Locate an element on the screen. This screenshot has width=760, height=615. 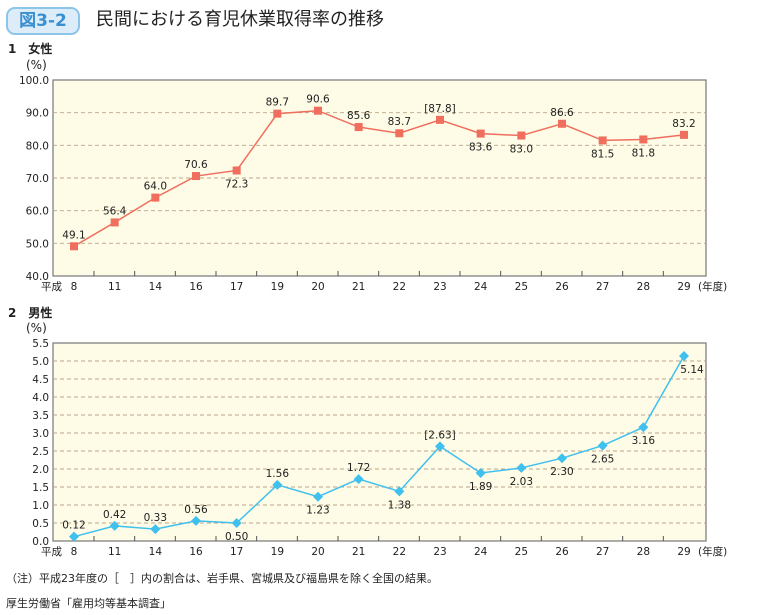
male-y-tick-label: 2.5 is located at coordinates (40, 452).